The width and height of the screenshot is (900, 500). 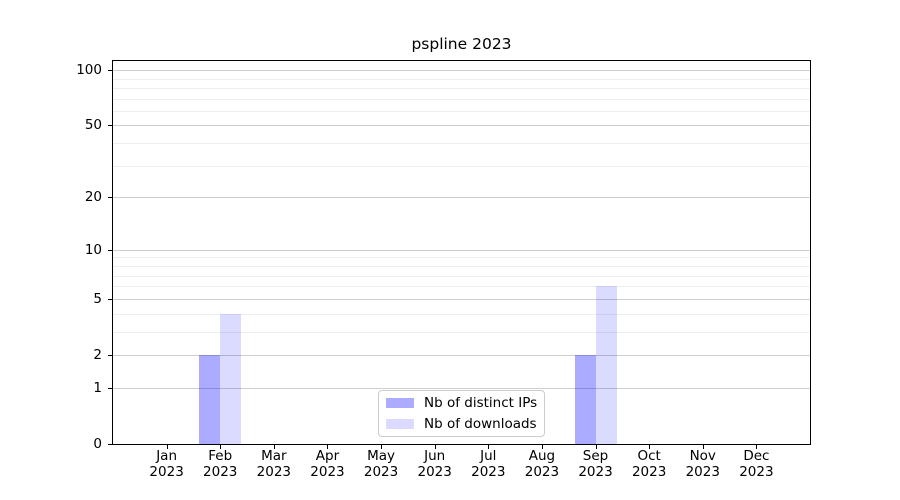 What do you see at coordinates (756, 464) in the screenshot?
I see `x-tick-label: Dec 2023` at bounding box center [756, 464].